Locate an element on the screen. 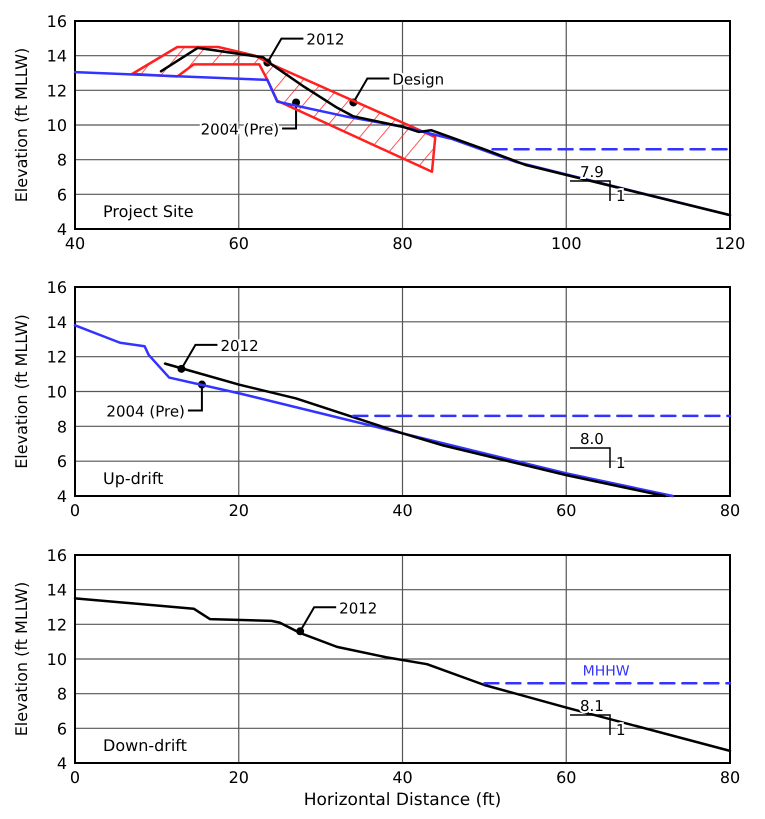 This screenshot has width=765, height=819. text: Up-drift is located at coordinates (133, 478).